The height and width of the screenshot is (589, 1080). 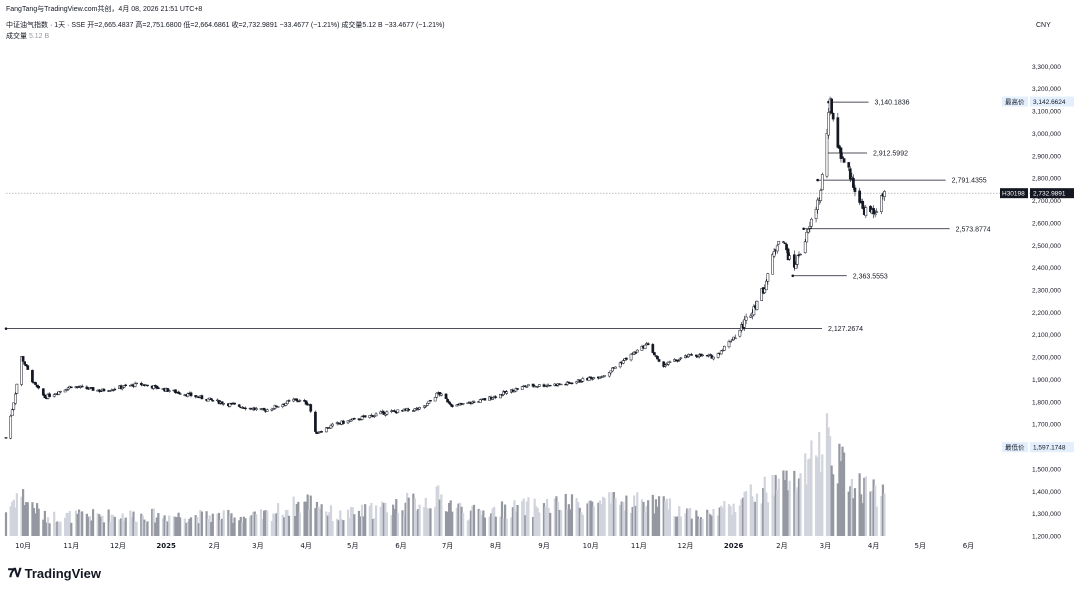 I want to click on y-tick-label: 2,600,000, so click(x=1046, y=223).